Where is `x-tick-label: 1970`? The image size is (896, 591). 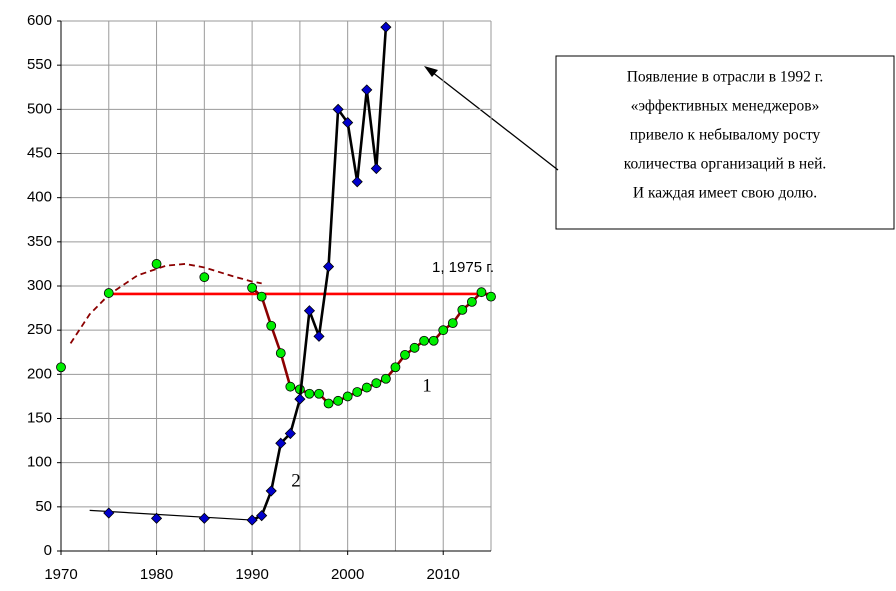
x-tick-label: 1970 is located at coordinates (60, 574).